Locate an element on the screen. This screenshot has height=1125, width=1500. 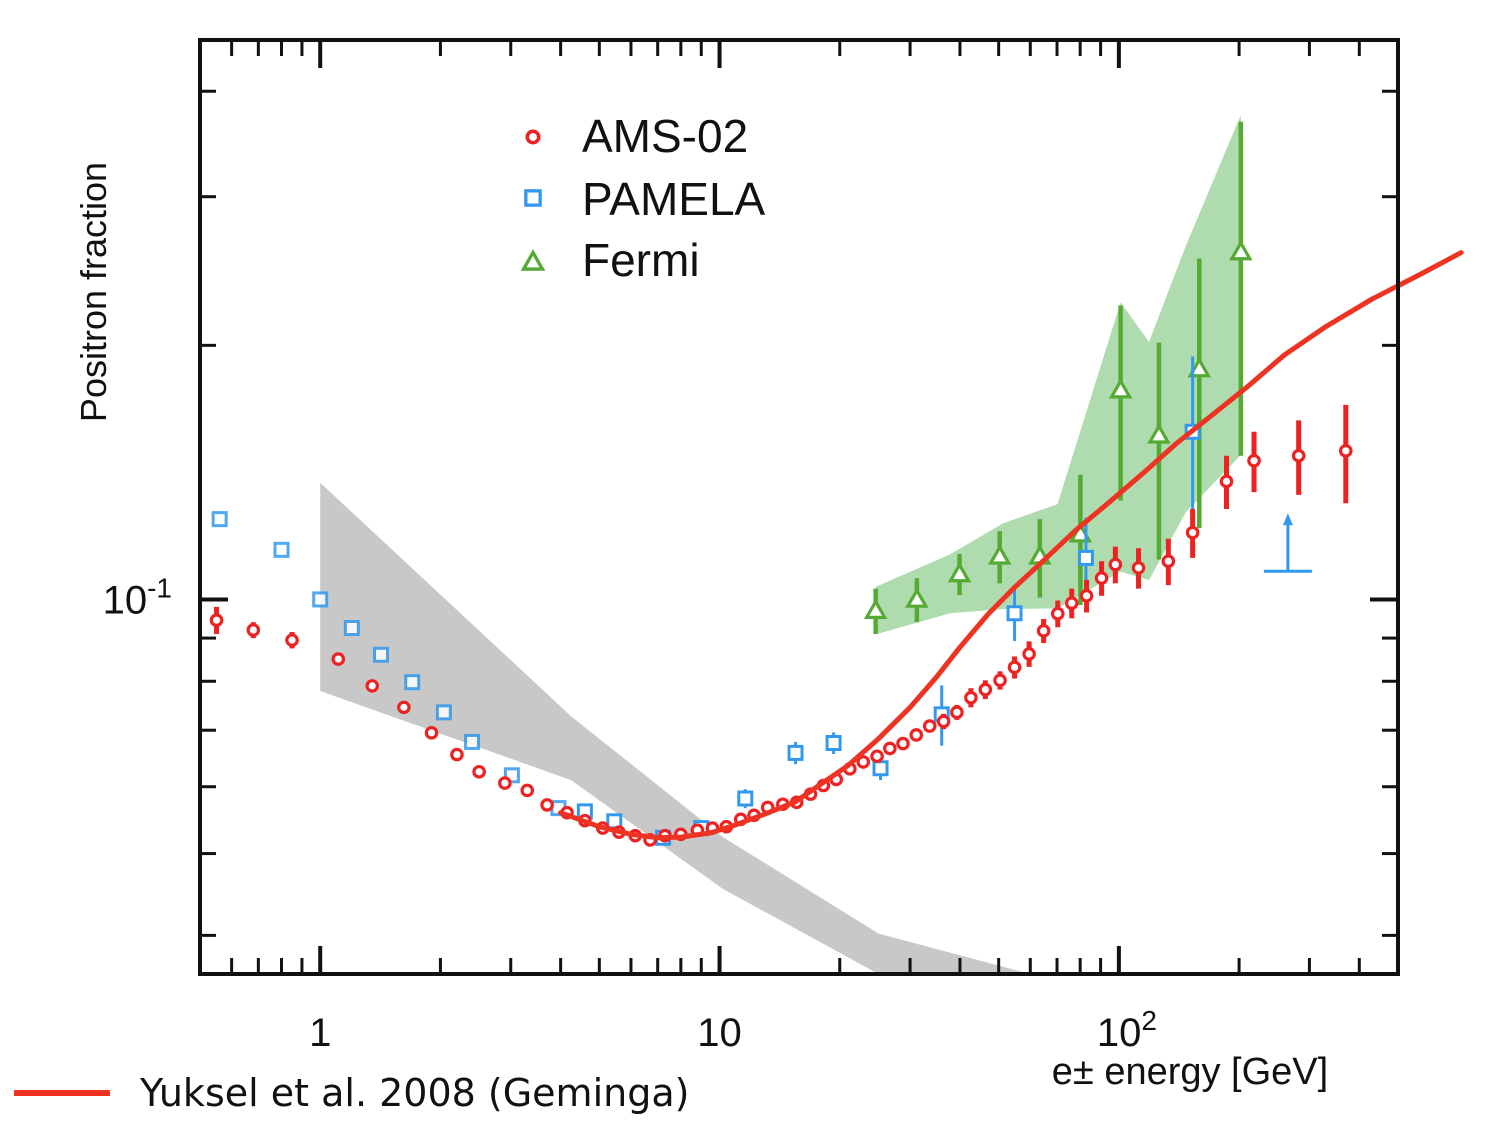
legend: AMS-02 PAMELA Fermi is located at coordinates (643, 198).